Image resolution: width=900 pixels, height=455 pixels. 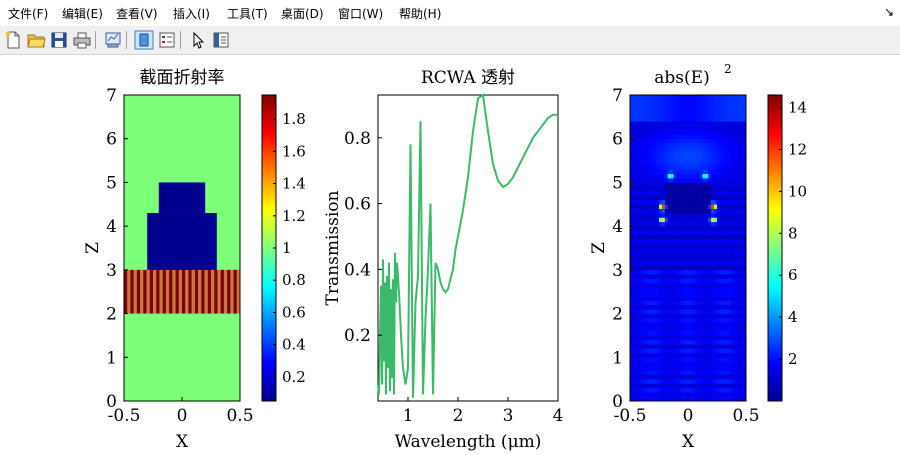 I want to click on link-plot-icon, so click(x=113, y=40).